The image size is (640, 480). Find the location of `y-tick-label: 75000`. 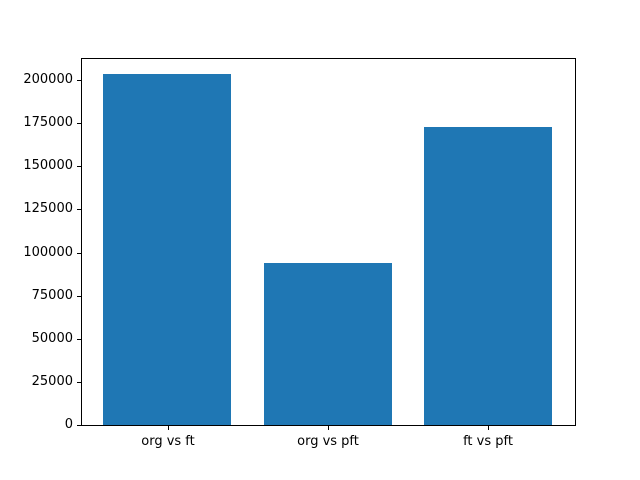

y-tick-label: 75000 is located at coordinates (52, 295).